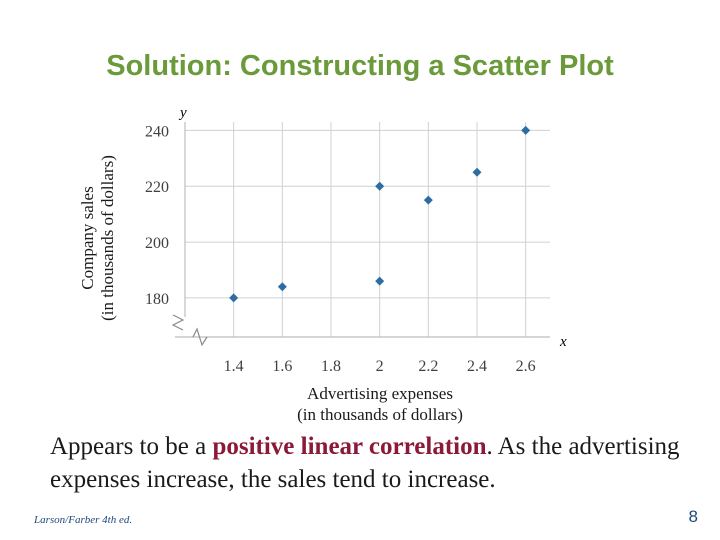 This screenshot has height=540, width=720. What do you see at coordinates (157, 187) in the screenshot?
I see `y-tick-label: 220` at bounding box center [157, 187].